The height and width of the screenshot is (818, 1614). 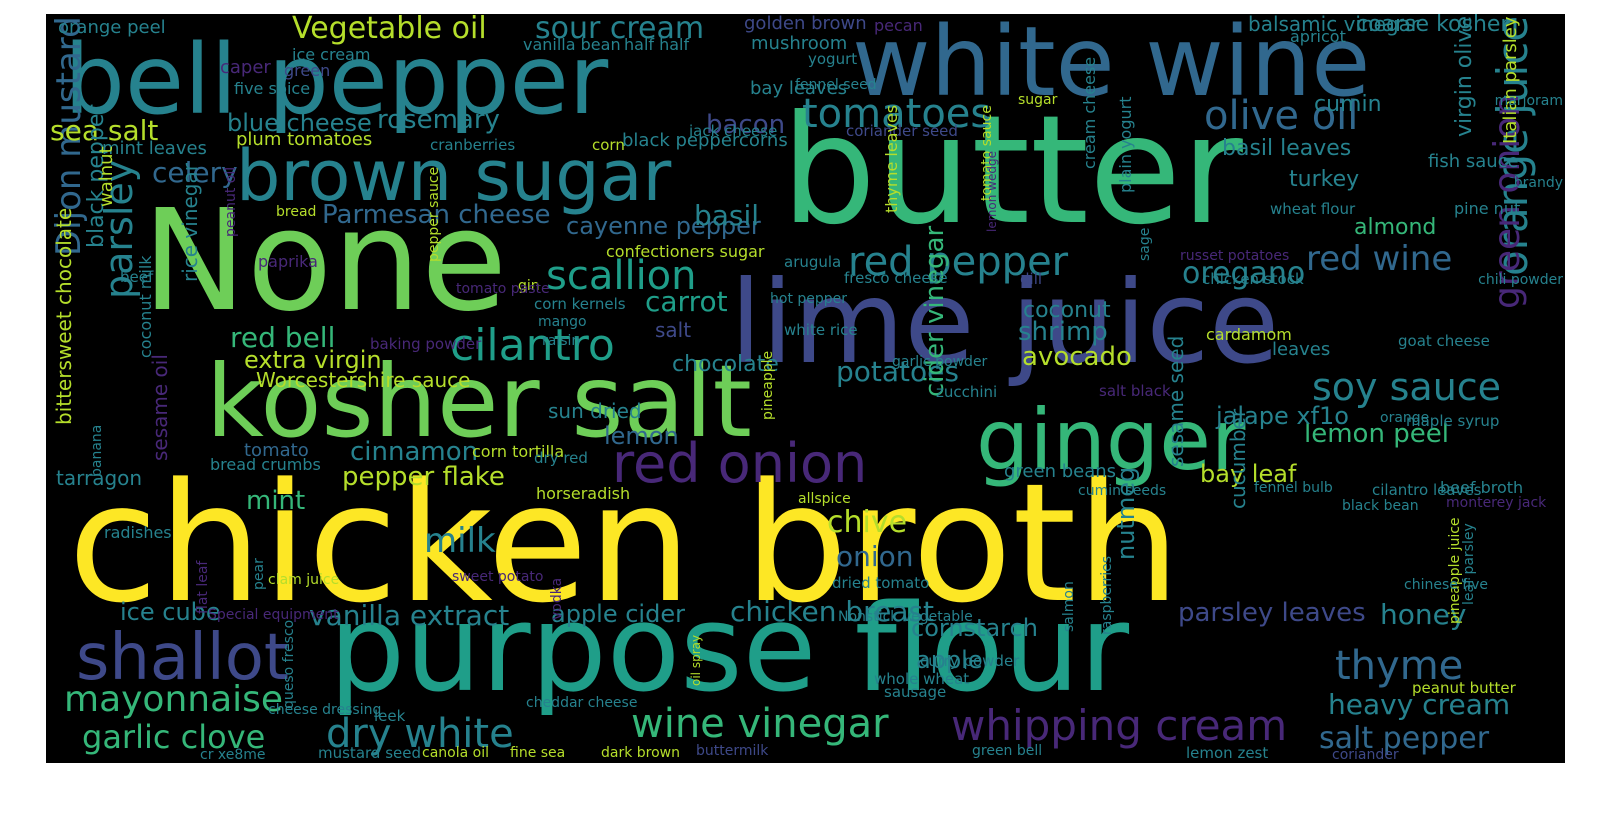 What do you see at coordinates (1125, 144) in the screenshot?
I see `word: plain yogurt` at bounding box center [1125, 144].